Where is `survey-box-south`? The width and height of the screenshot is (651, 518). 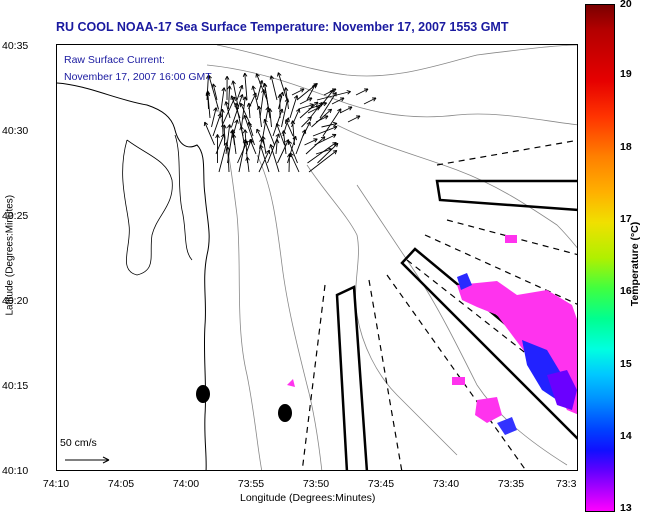 survey-box-south is located at coordinates (352, 377).